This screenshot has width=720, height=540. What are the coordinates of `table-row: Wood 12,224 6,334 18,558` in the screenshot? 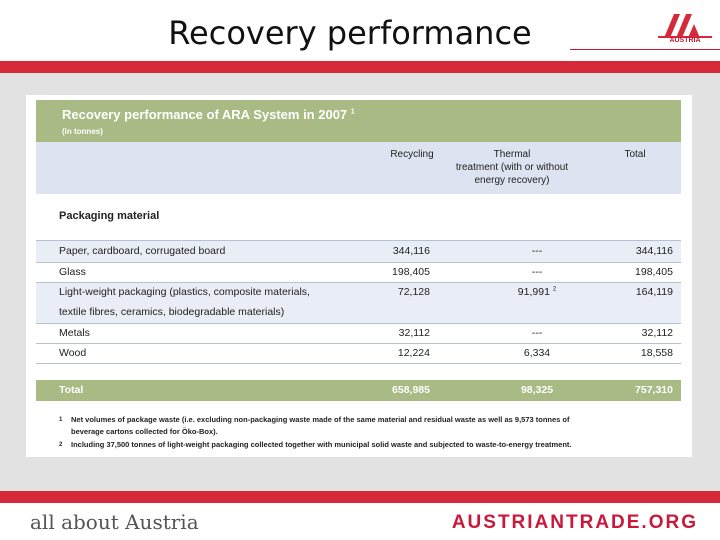 It's located at (366, 353).